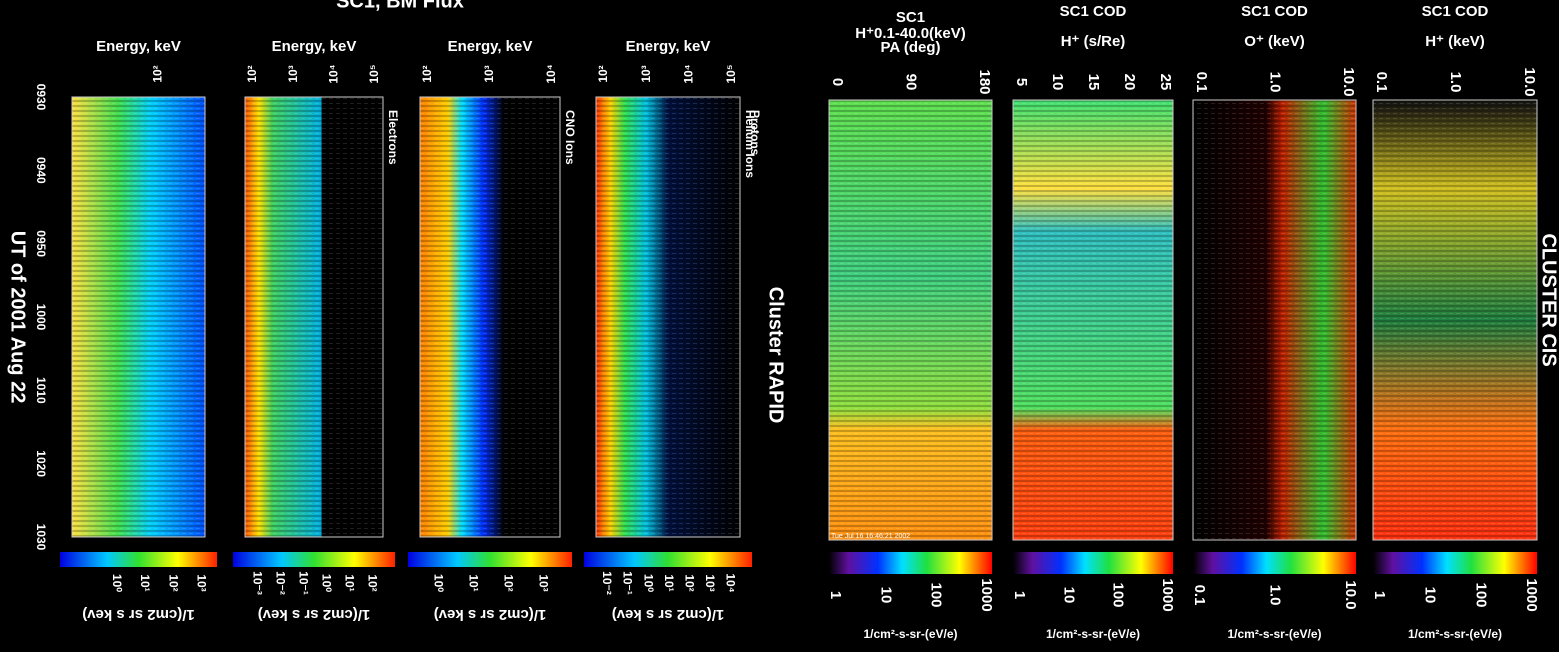 Image resolution: width=1559 pixels, height=652 pixels. What do you see at coordinates (570, 137) in the screenshot?
I see `species-label: CNO Ions` at bounding box center [570, 137].